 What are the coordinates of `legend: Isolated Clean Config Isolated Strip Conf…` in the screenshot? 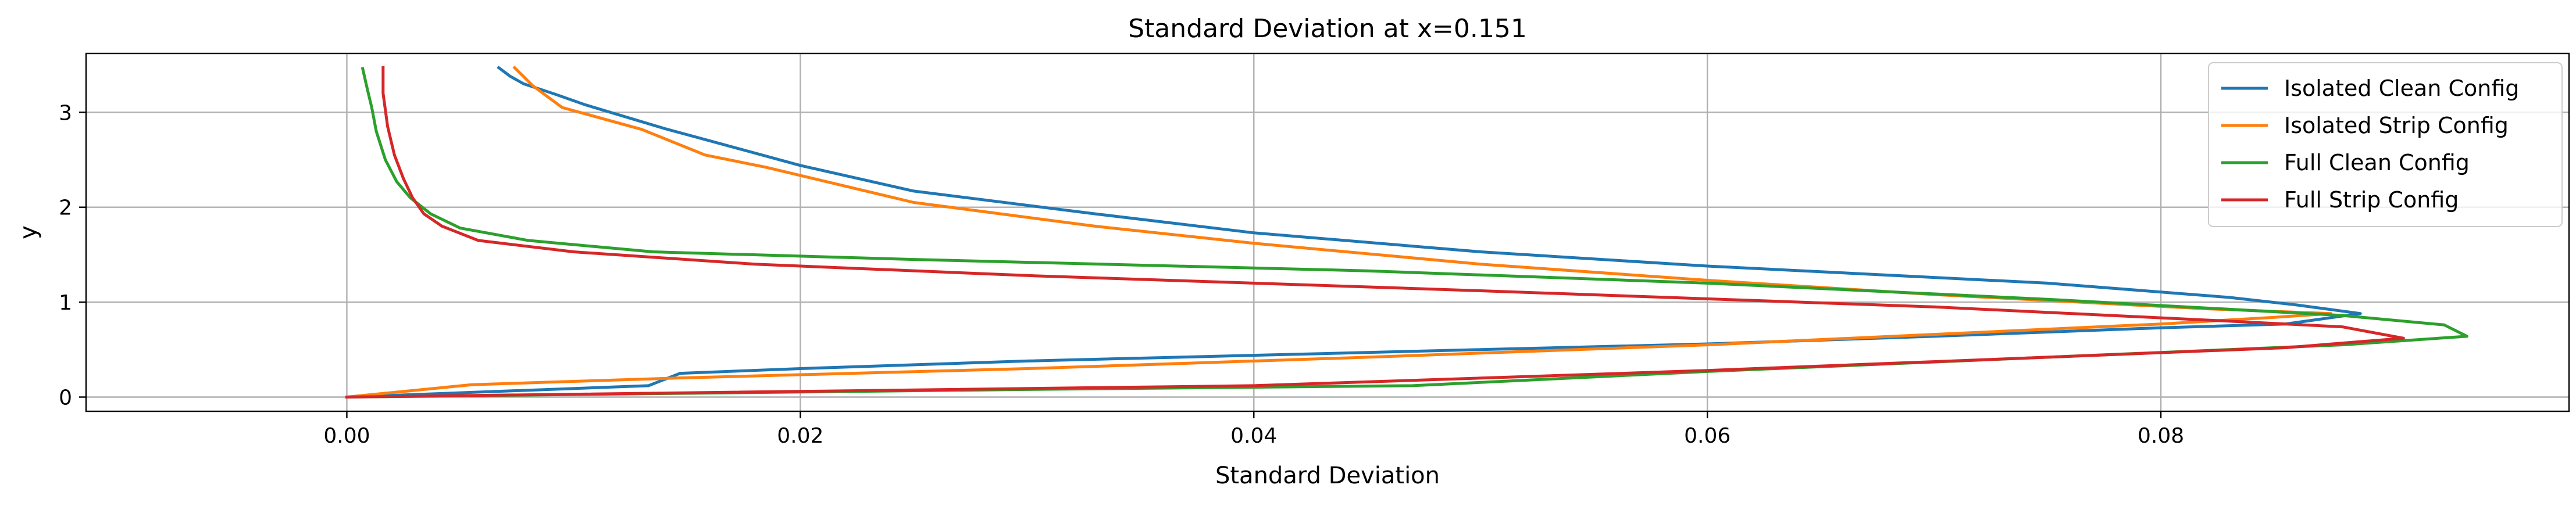 It's located at (2385, 144).